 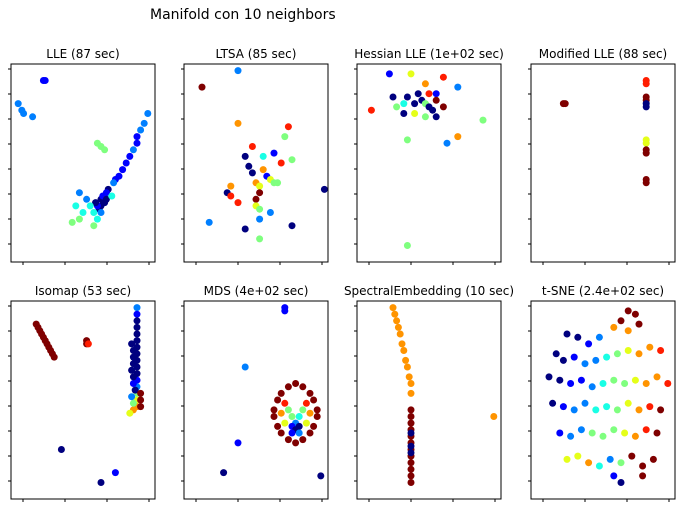 What do you see at coordinates (255, 156) in the screenshot?
I see `subplot-2: LTSA (85 sec)` at bounding box center [255, 156].